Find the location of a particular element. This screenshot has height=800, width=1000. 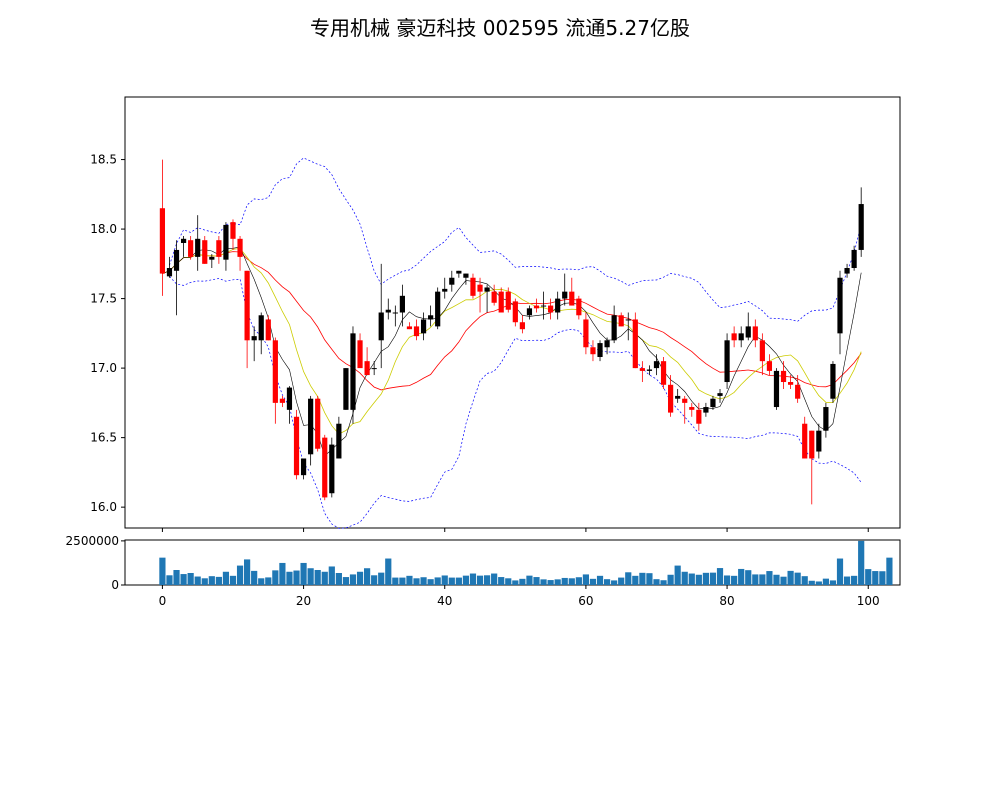

x-axis-tick-label: 80 is located at coordinates (726, 601).